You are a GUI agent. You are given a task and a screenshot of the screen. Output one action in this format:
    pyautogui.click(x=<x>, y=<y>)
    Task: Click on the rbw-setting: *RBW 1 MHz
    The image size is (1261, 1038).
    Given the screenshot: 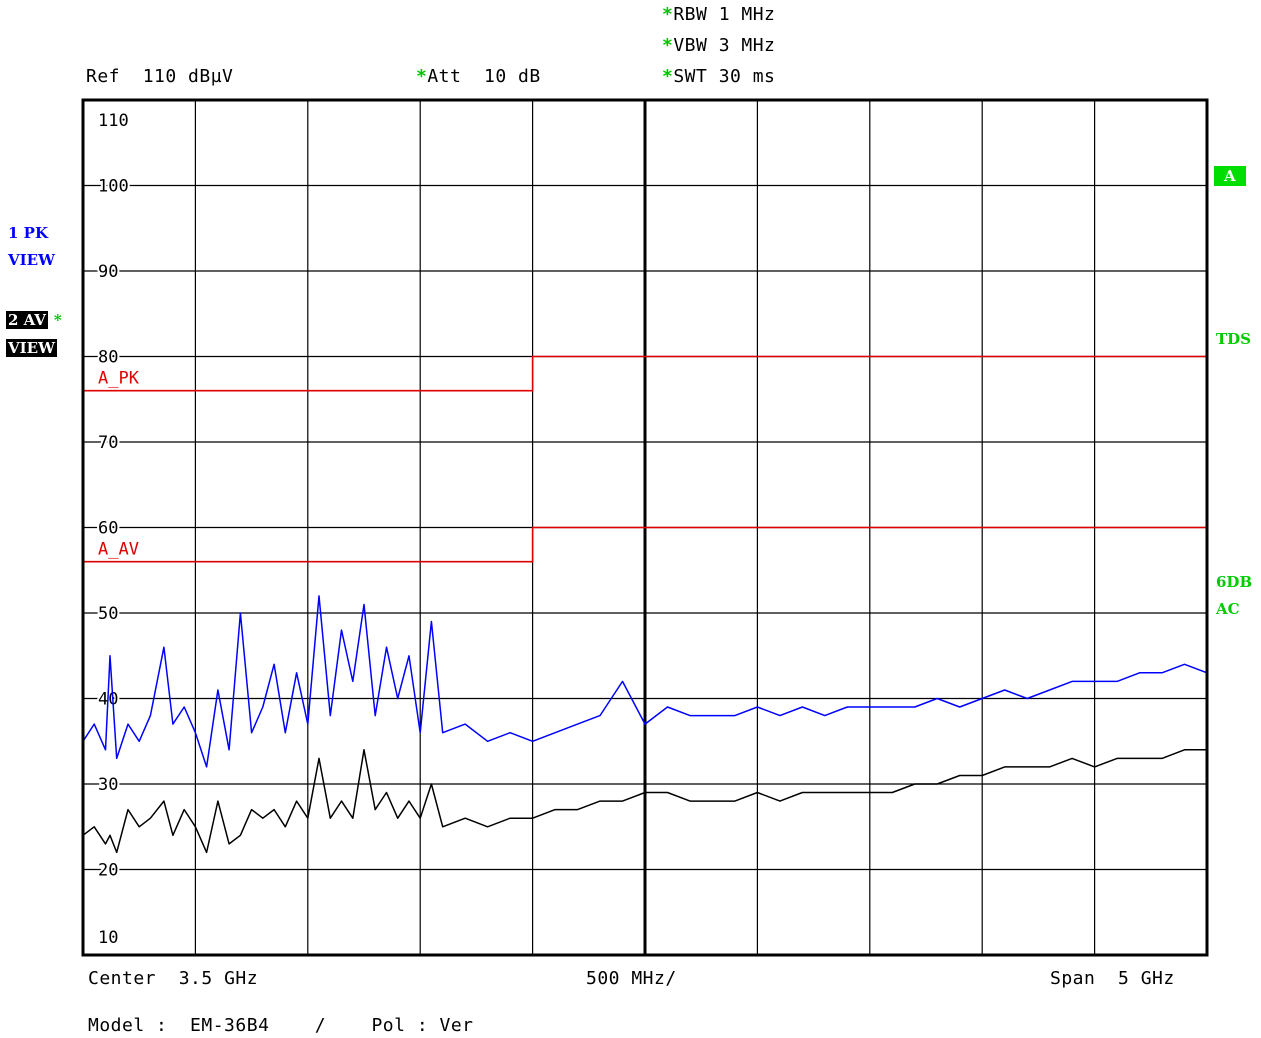 What is the action you would take?
    pyautogui.click(x=718, y=14)
    